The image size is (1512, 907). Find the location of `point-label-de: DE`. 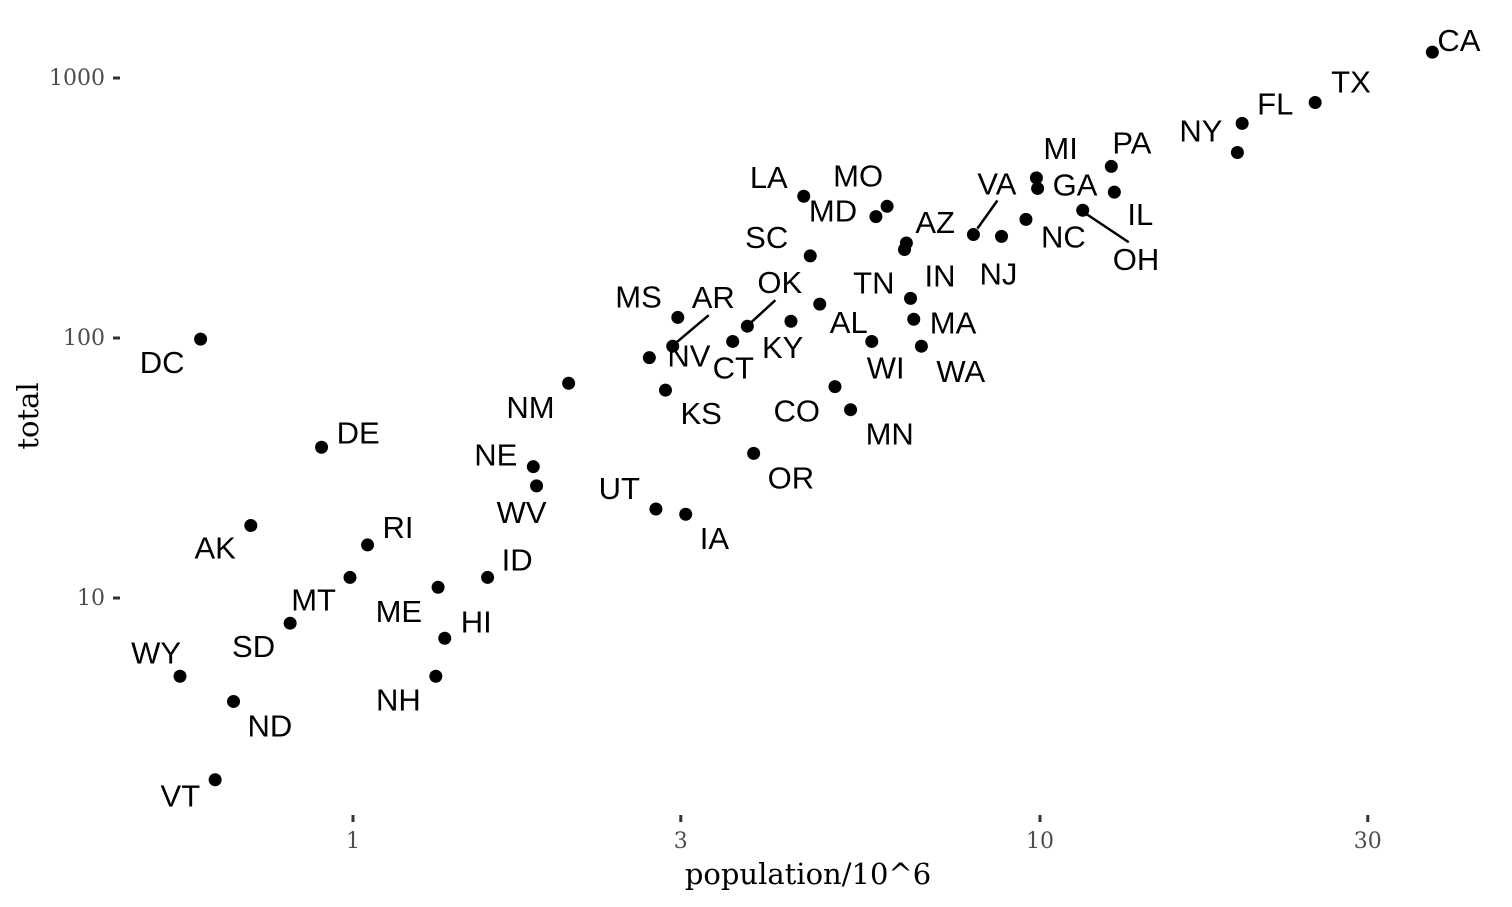

point-label-de: DE is located at coordinates (358, 432).